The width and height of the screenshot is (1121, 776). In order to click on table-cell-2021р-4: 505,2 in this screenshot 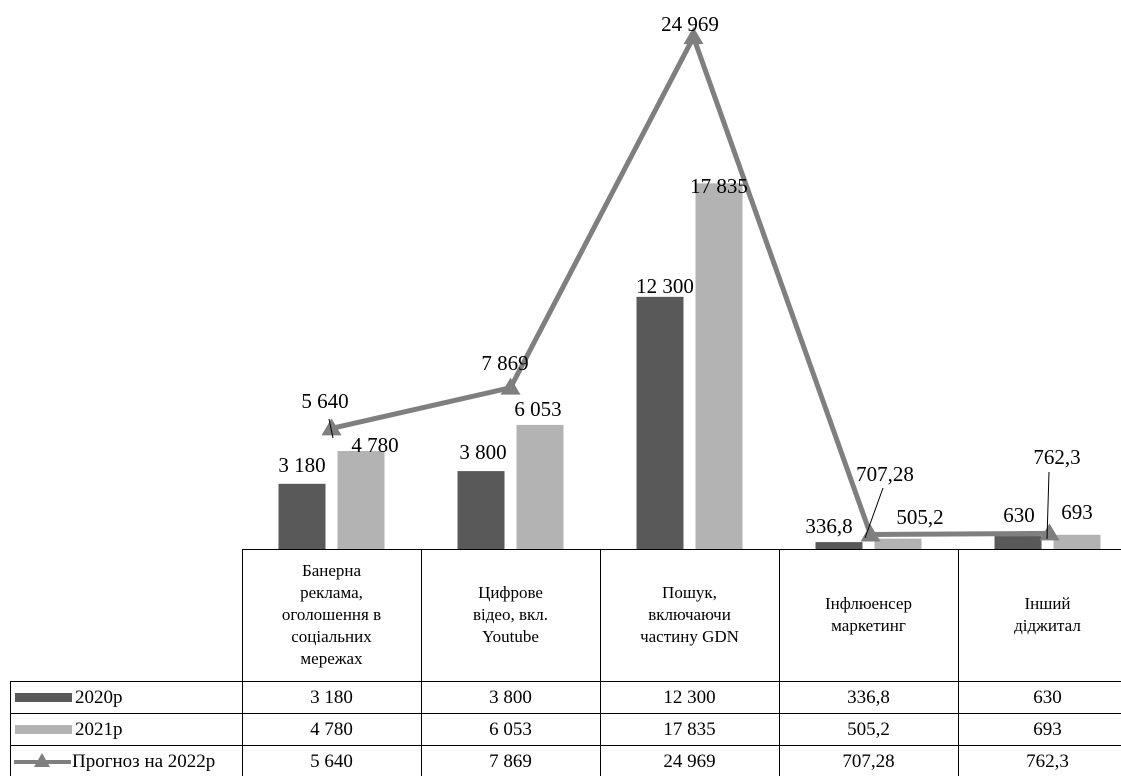, I will do `click(868, 729)`.